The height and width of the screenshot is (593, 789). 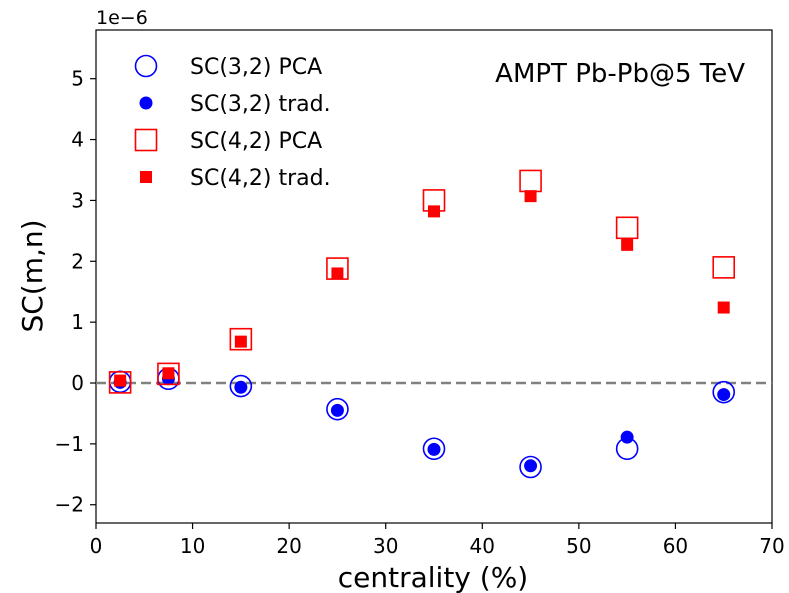 What do you see at coordinates (96, 546) in the screenshot?
I see `x-tick-label: 0` at bounding box center [96, 546].